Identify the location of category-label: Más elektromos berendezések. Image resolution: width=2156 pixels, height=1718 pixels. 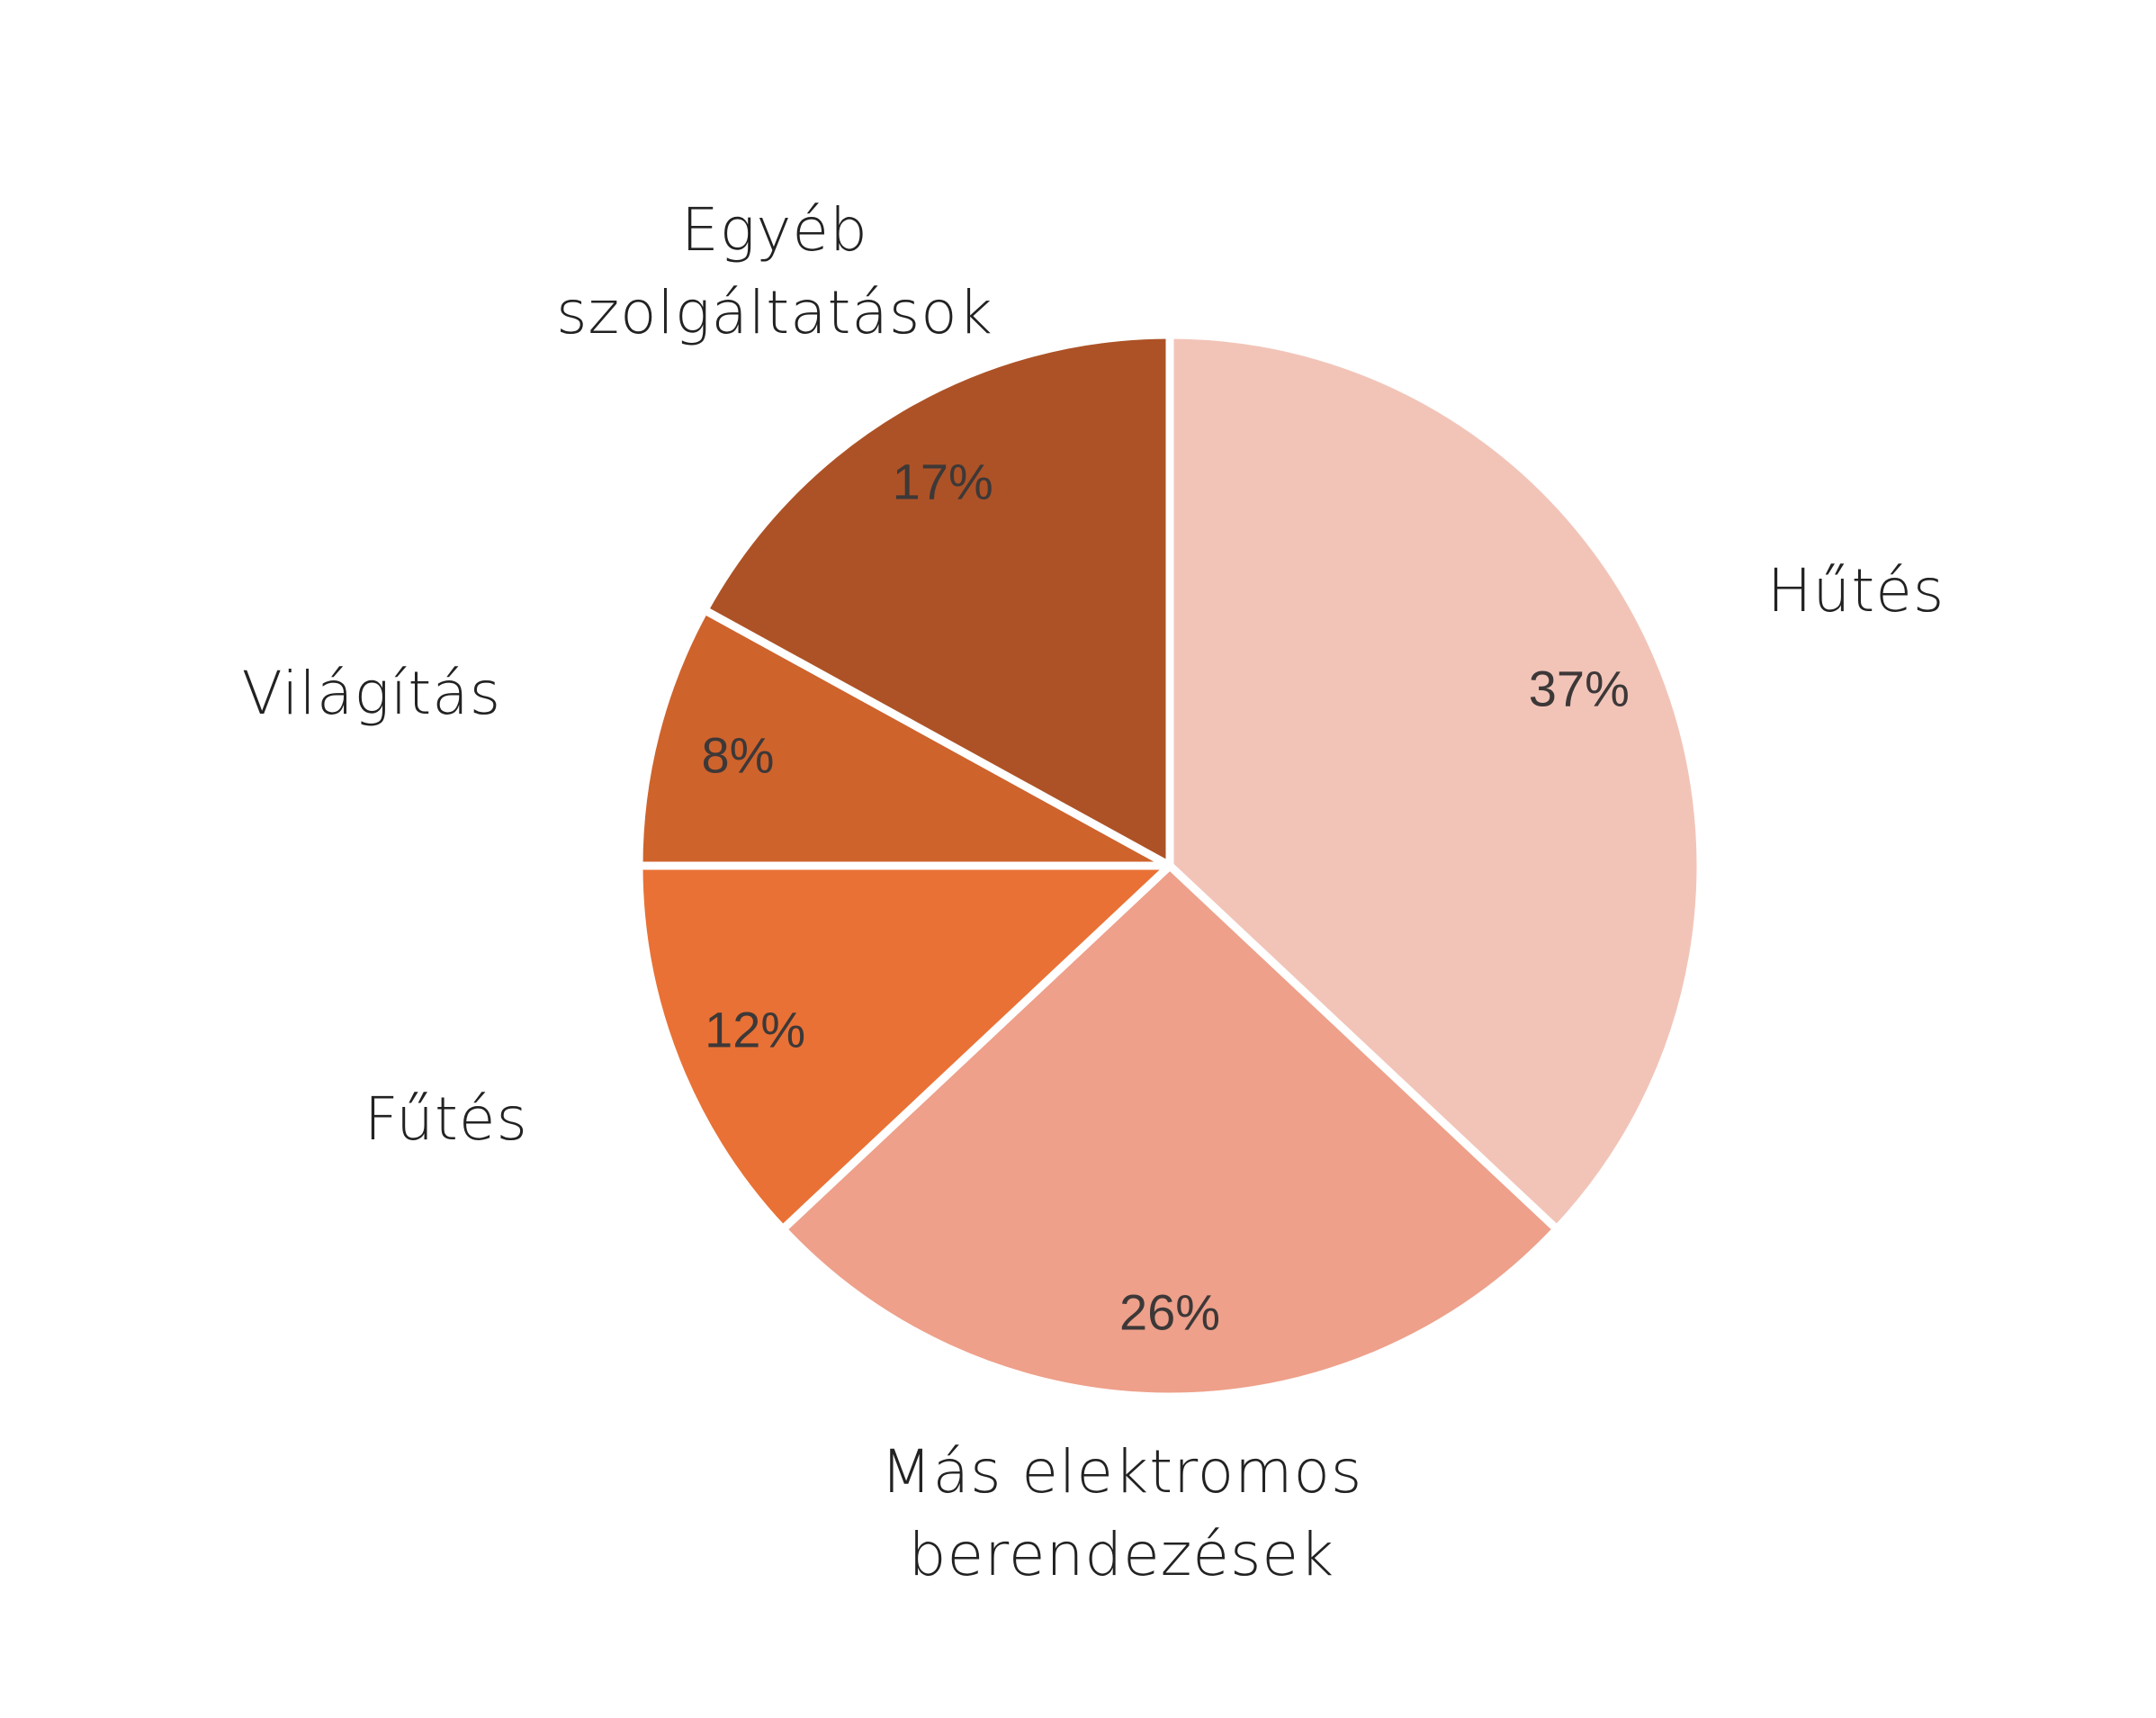
(1121, 1513).